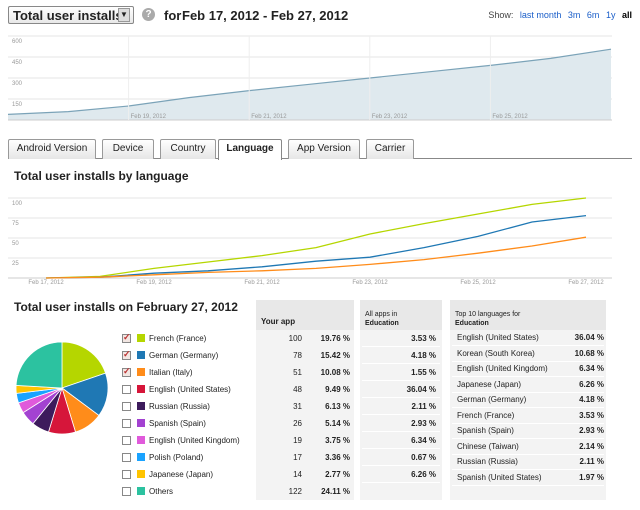 The image size is (640, 510). What do you see at coordinates (17, 63) in the screenshot?
I see `y-tick-label: 450` at bounding box center [17, 63].